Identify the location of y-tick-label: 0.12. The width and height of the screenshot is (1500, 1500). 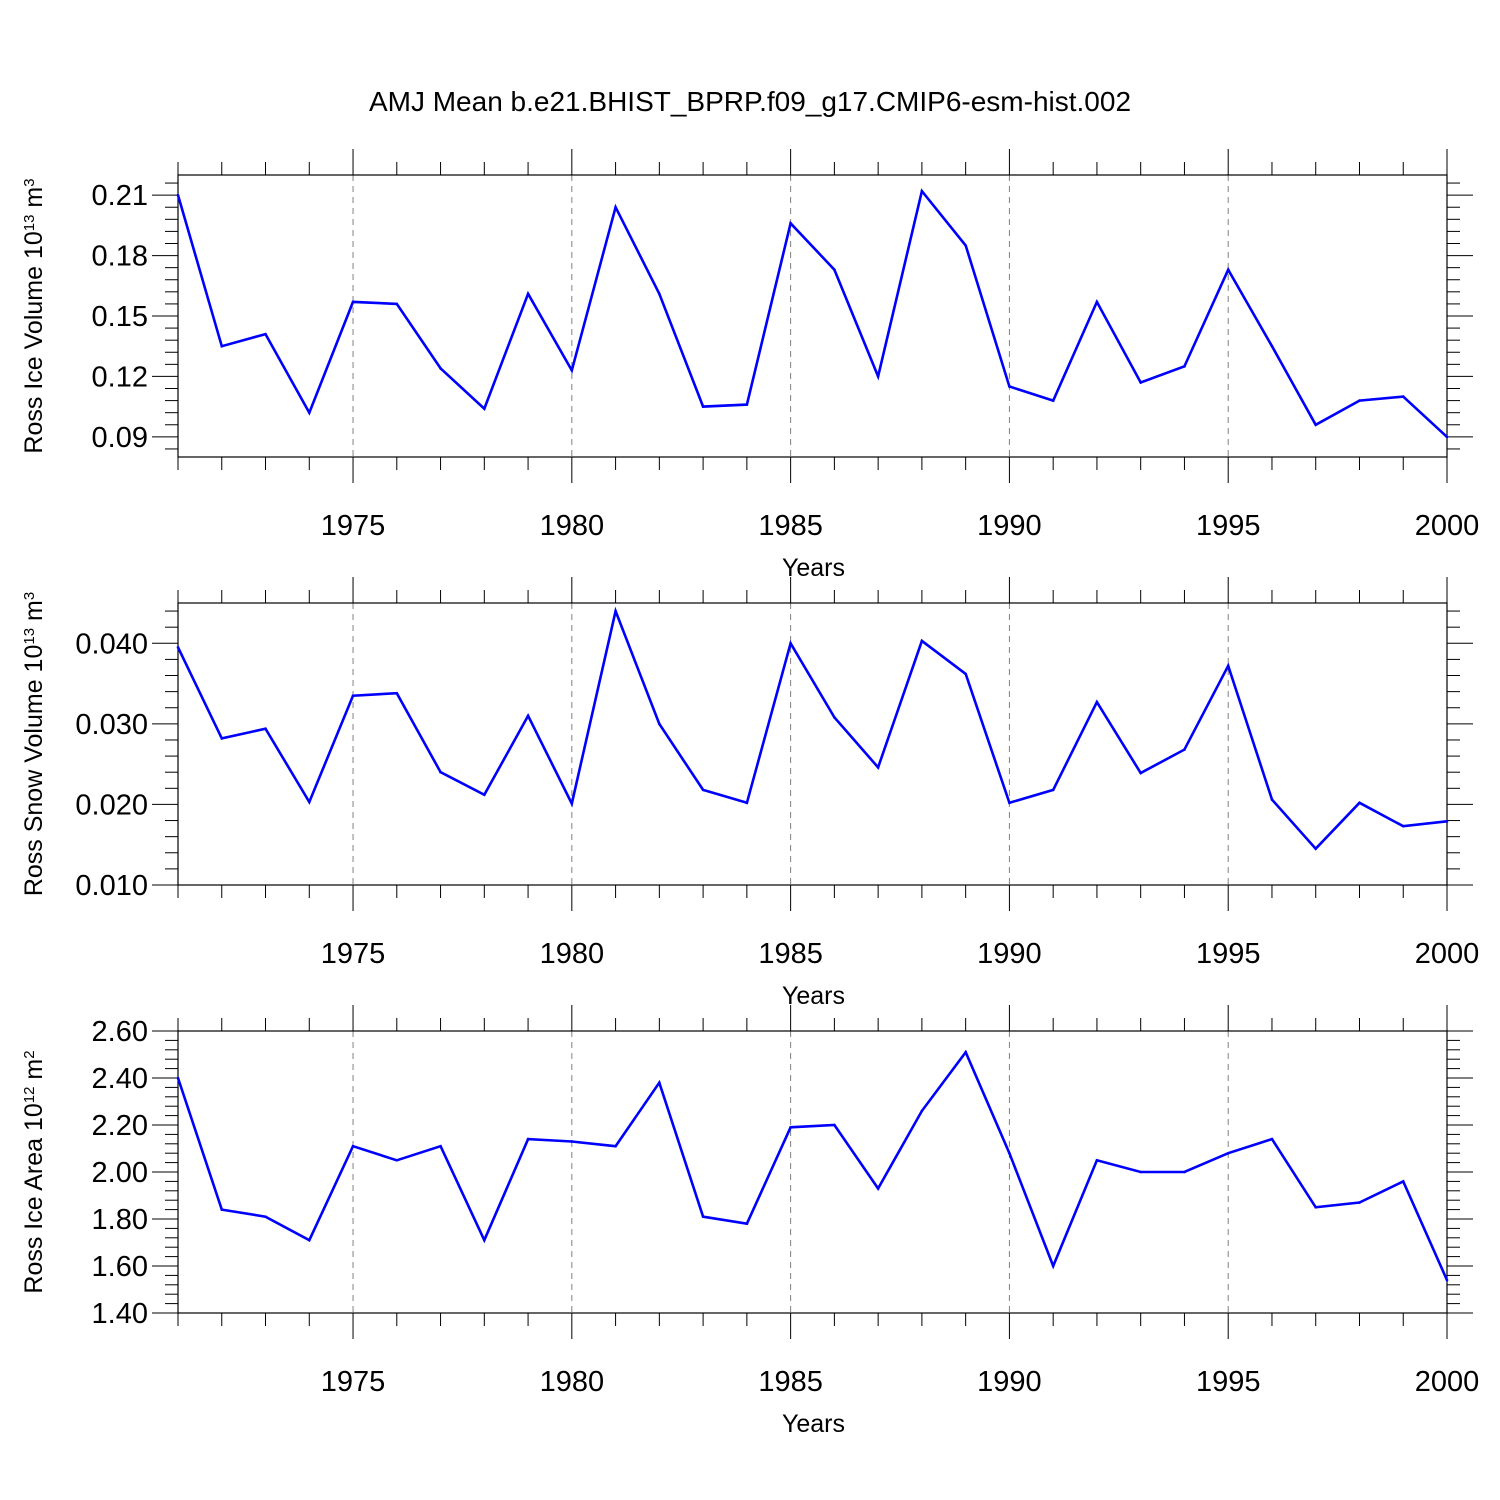
(120, 377).